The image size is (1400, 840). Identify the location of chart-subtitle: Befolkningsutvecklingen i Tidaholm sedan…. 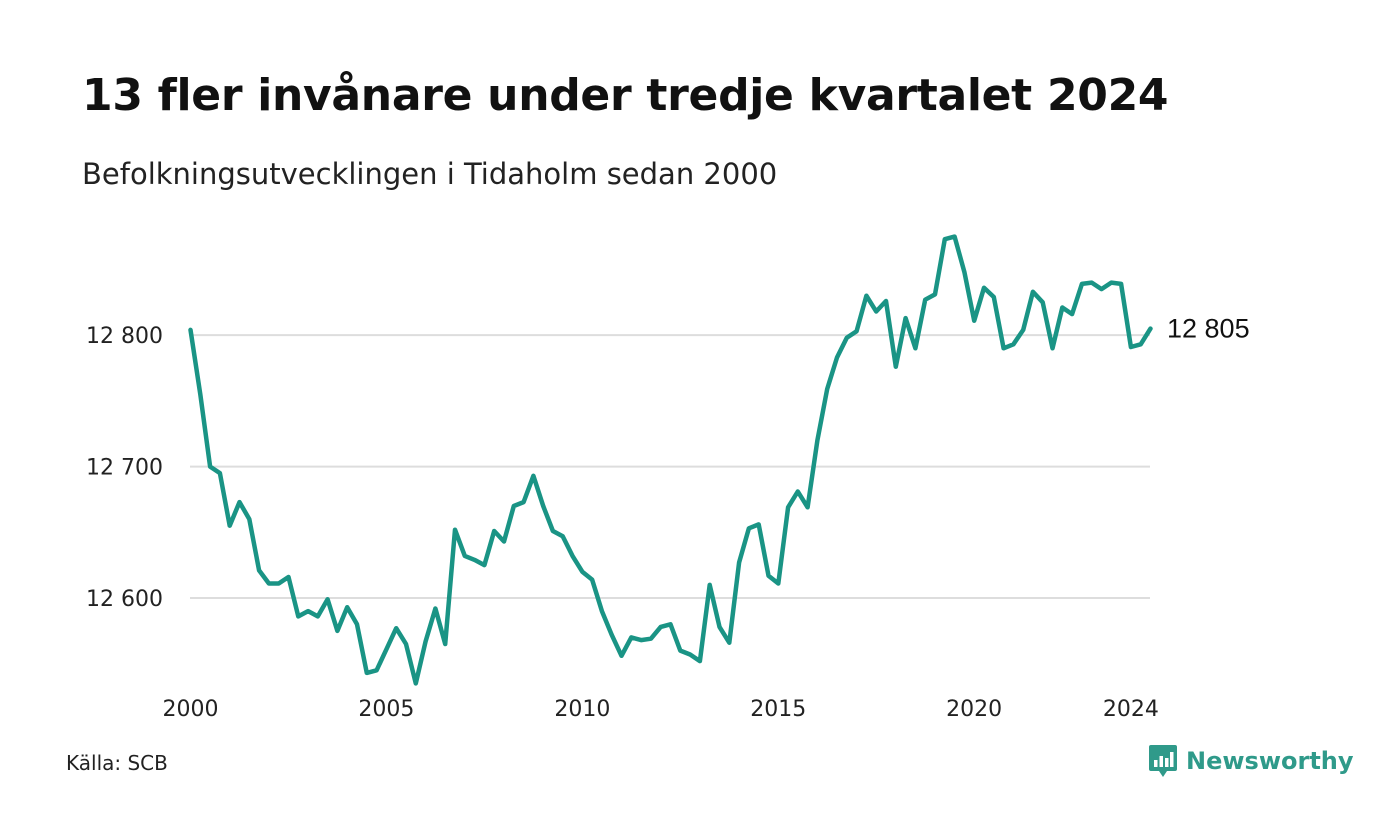
(430, 174).